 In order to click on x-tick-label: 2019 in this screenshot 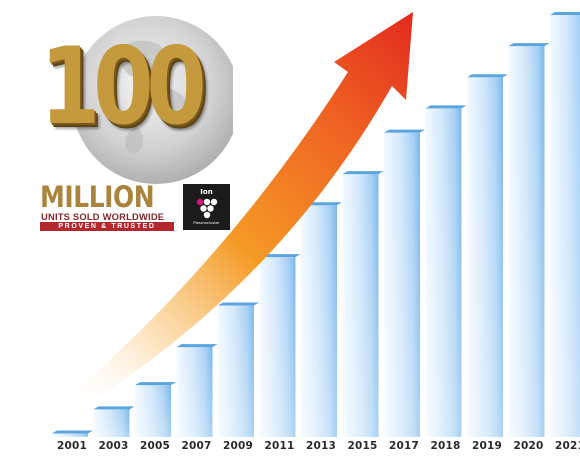, I will do `click(487, 446)`.